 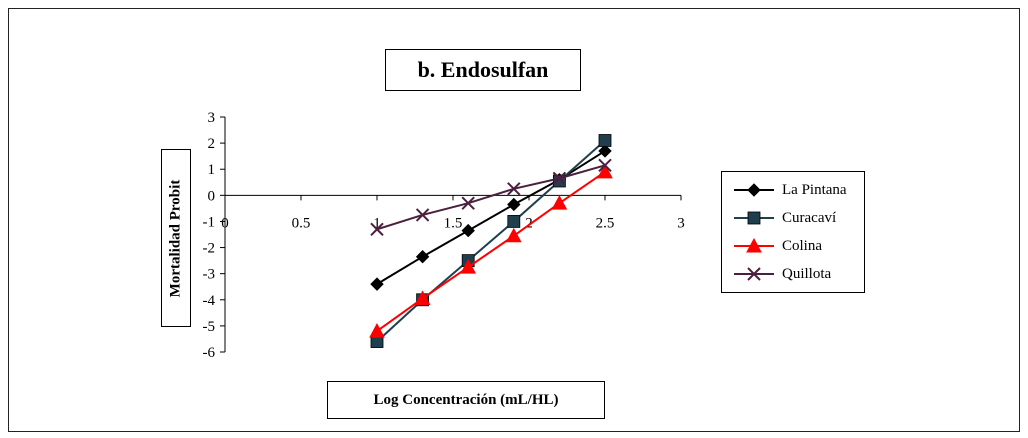 I want to click on legend-label-curacavi: Curacaví, so click(x=809, y=217).